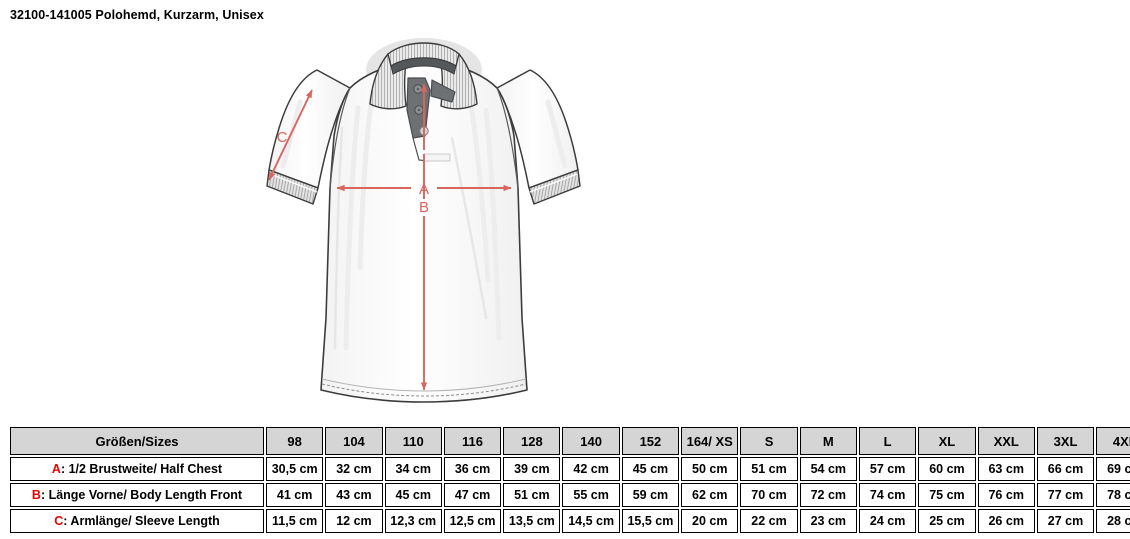  What do you see at coordinates (354, 495) in the screenshot?
I see `cell-value: 43 cm` at bounding box center [354, 495].